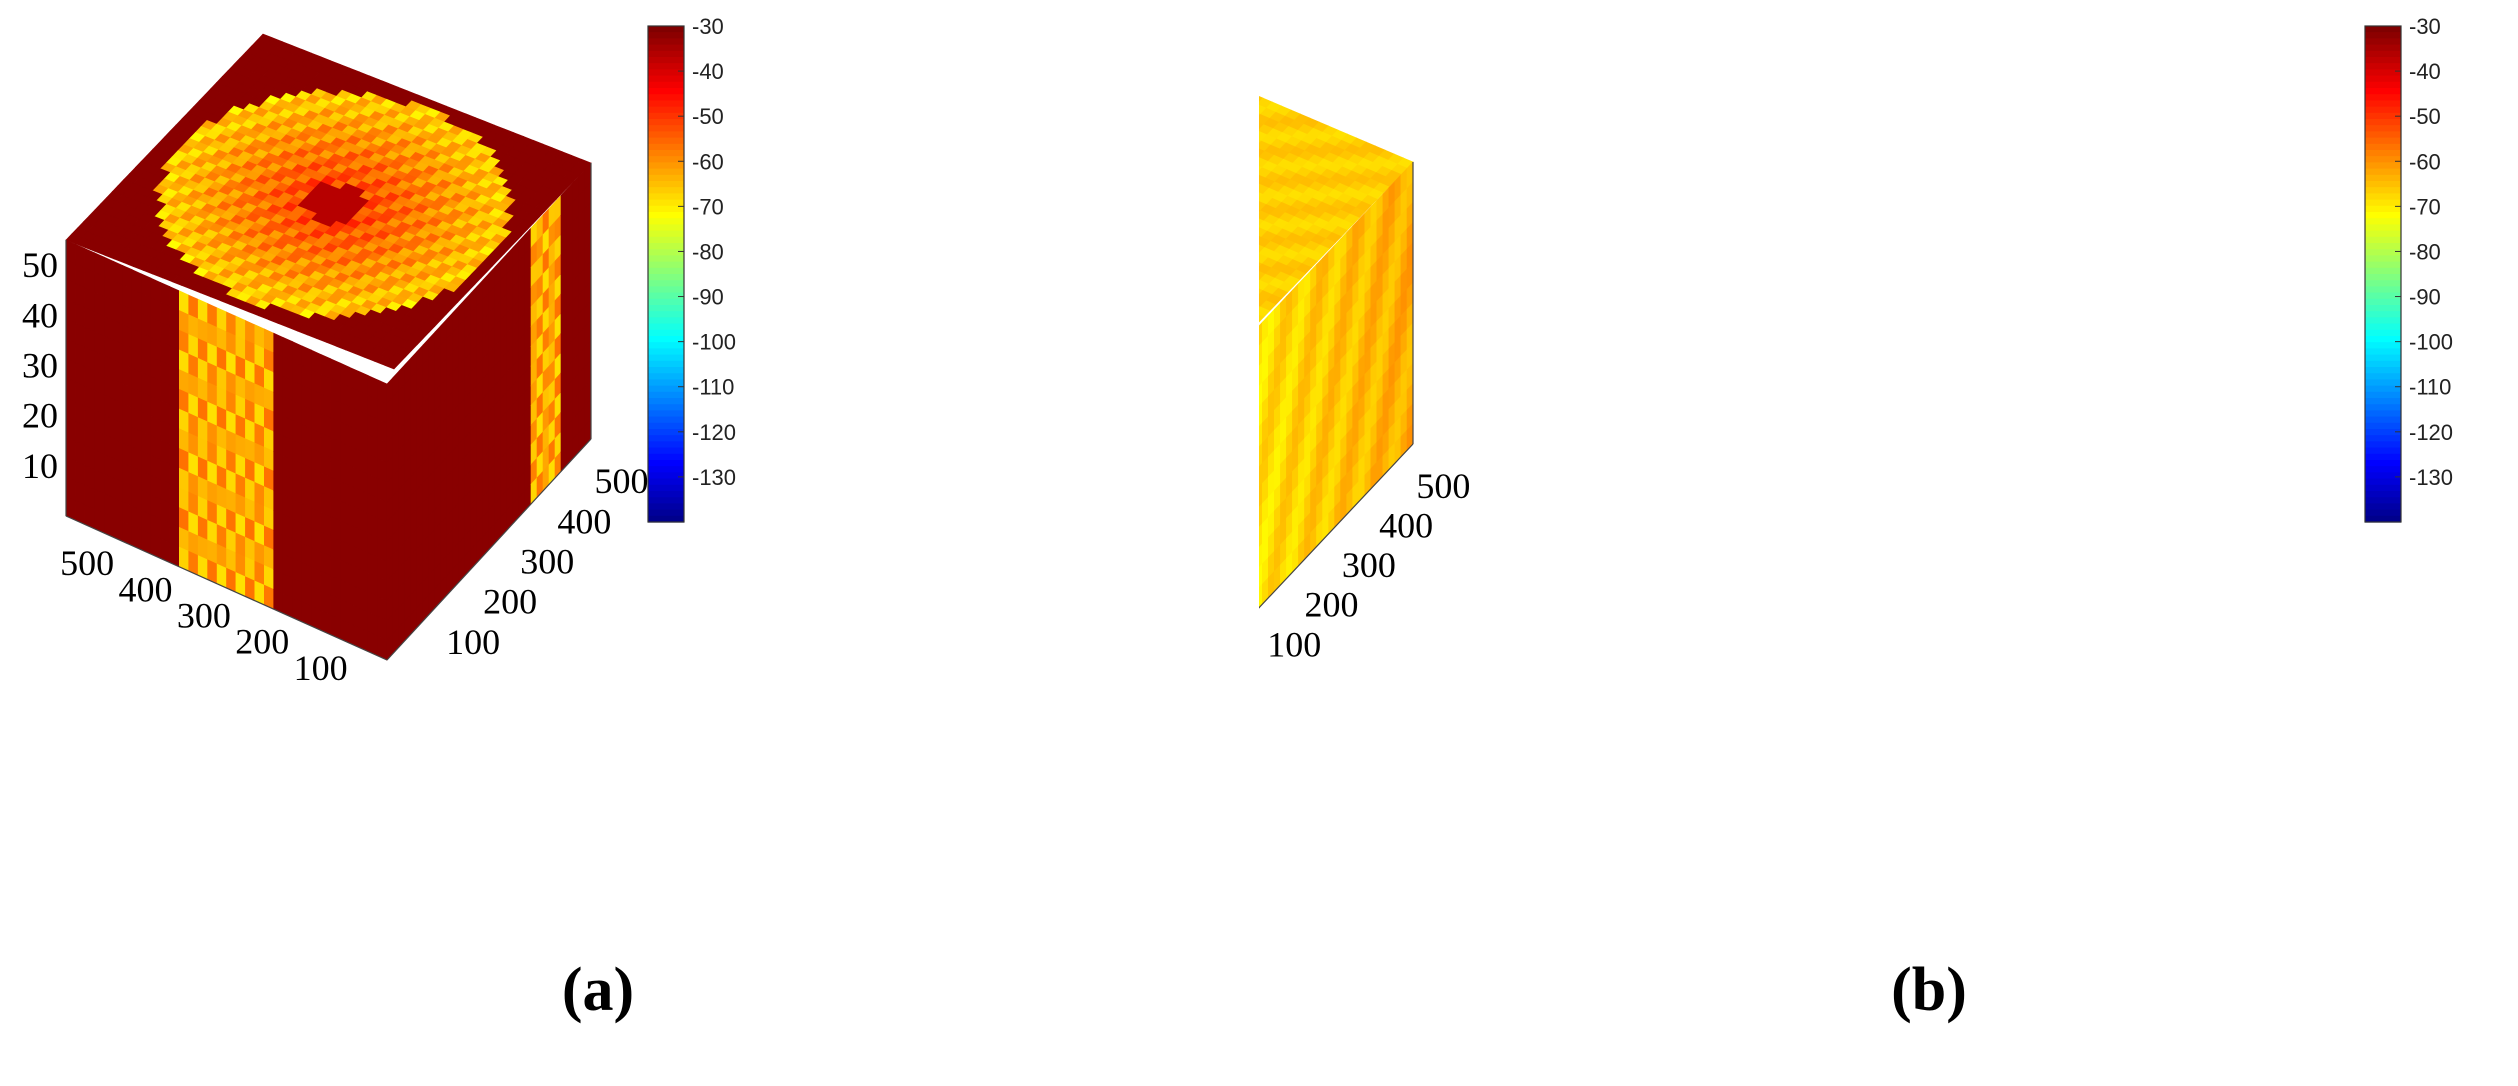 This screenshot has height=1086, width=2518. What do you see at coordinates (621, 481) in the screenshot?
I see `x-tick-label: 500` at bounding box center [621, 481].